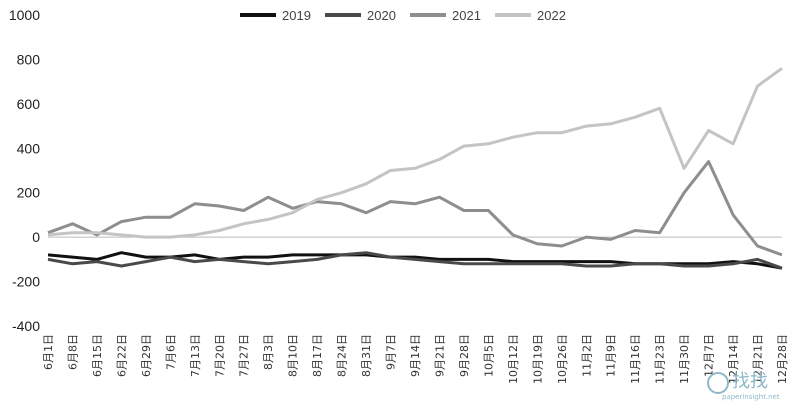 Image resolution: width=792 pixels, height=403 pixels. What do you see at coordinates (36, 237) in the screenshot?
I see `y-tick-label: 0` at bounding box center [36, 237].